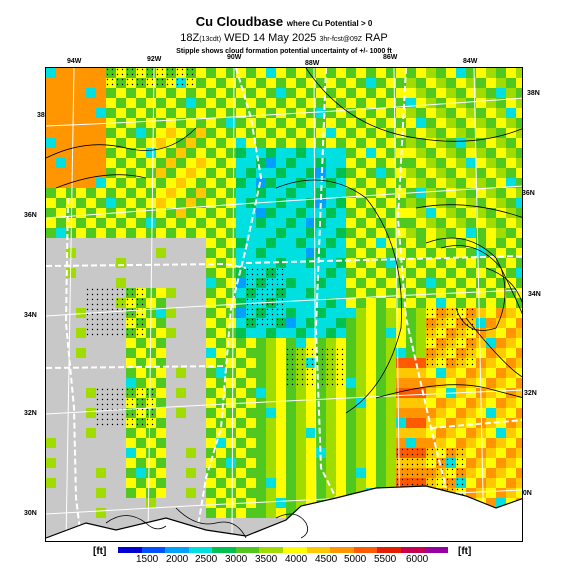 The image size is (568, 568). What do you see at coordinates (530, 393) in the screenshot?
I see `lat-label-32n-right: 32N` at bounding box center [530, 393].